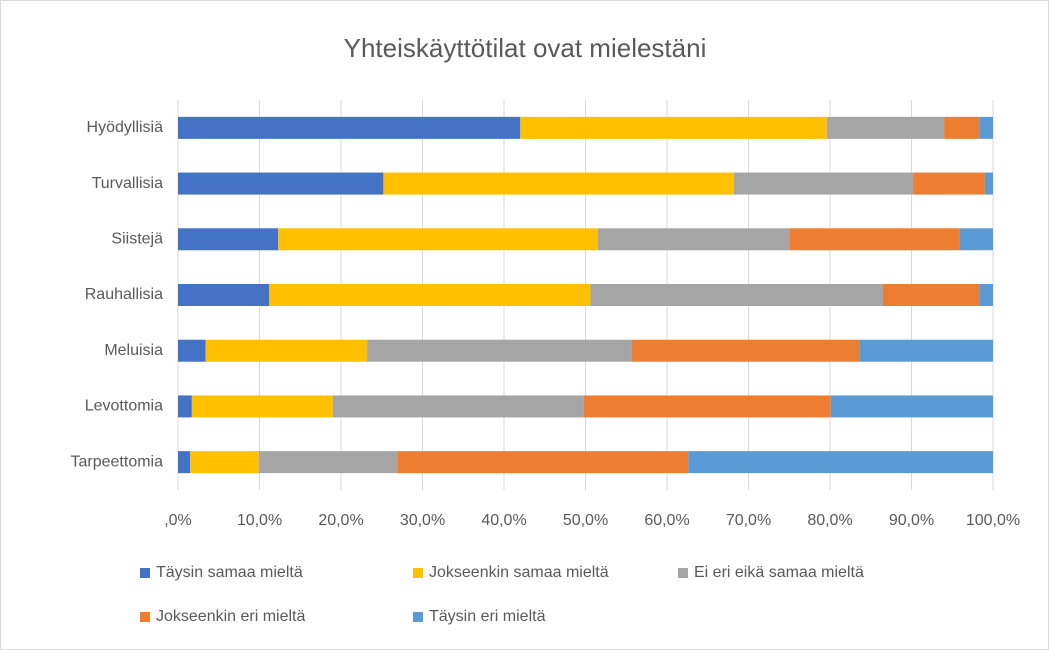  Describe the element at coordinates (422, 520) in the screenshot. I see `x-tick-label: 30,0%` at that location.